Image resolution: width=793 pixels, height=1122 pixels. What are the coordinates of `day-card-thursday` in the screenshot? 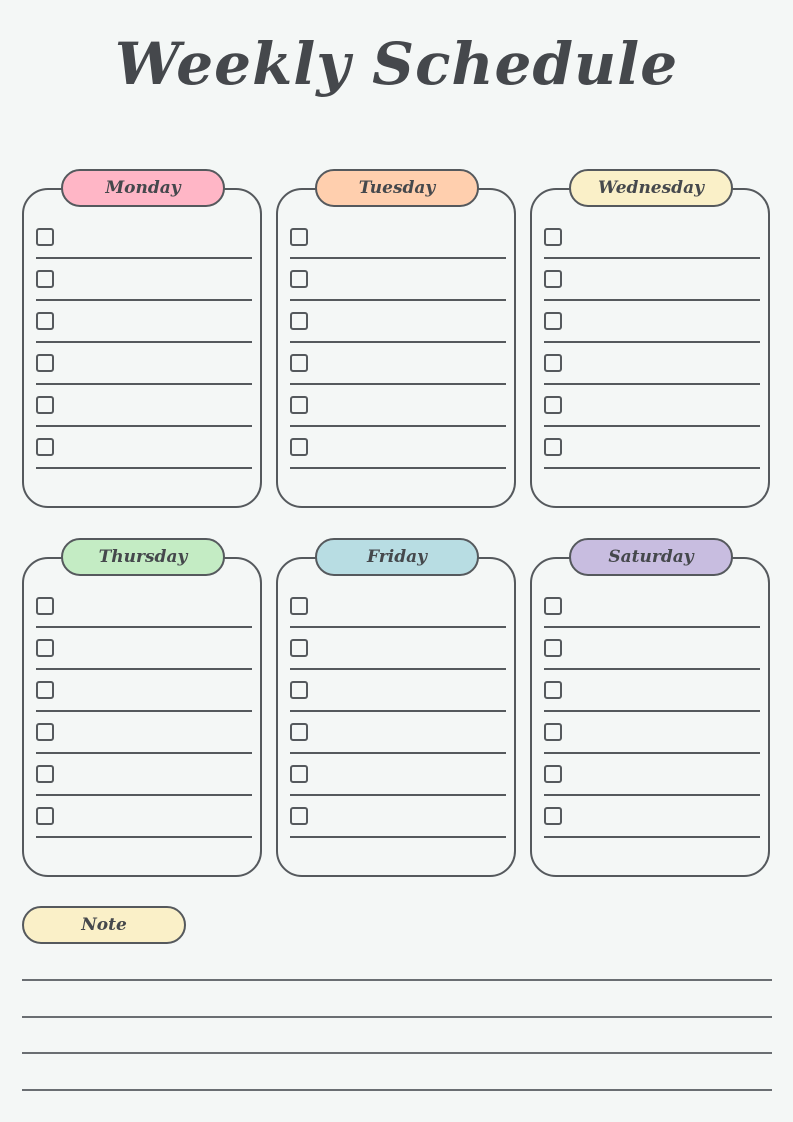 It's located at (142, 717).